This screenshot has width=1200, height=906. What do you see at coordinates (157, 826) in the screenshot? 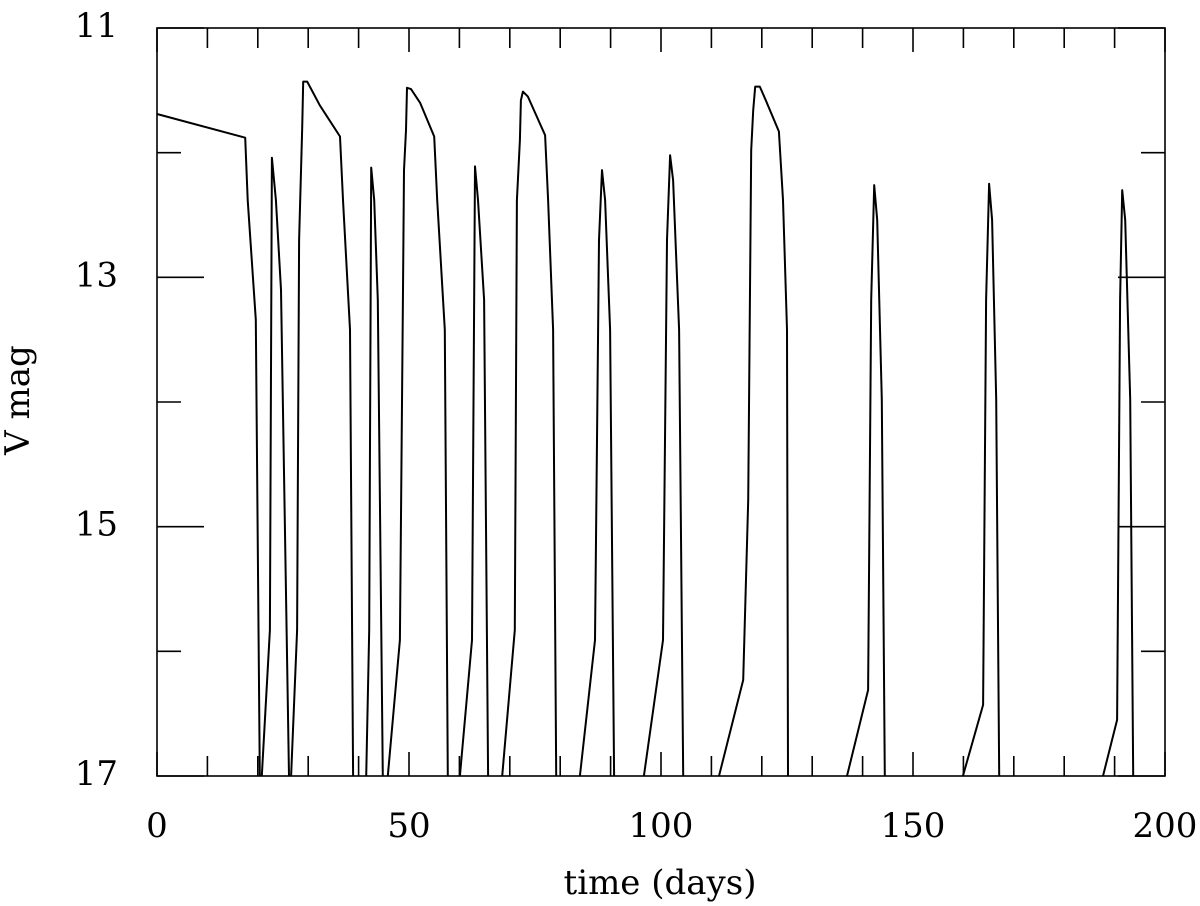
I see `x-tick-label: 0` at bounding box center [157, 826].